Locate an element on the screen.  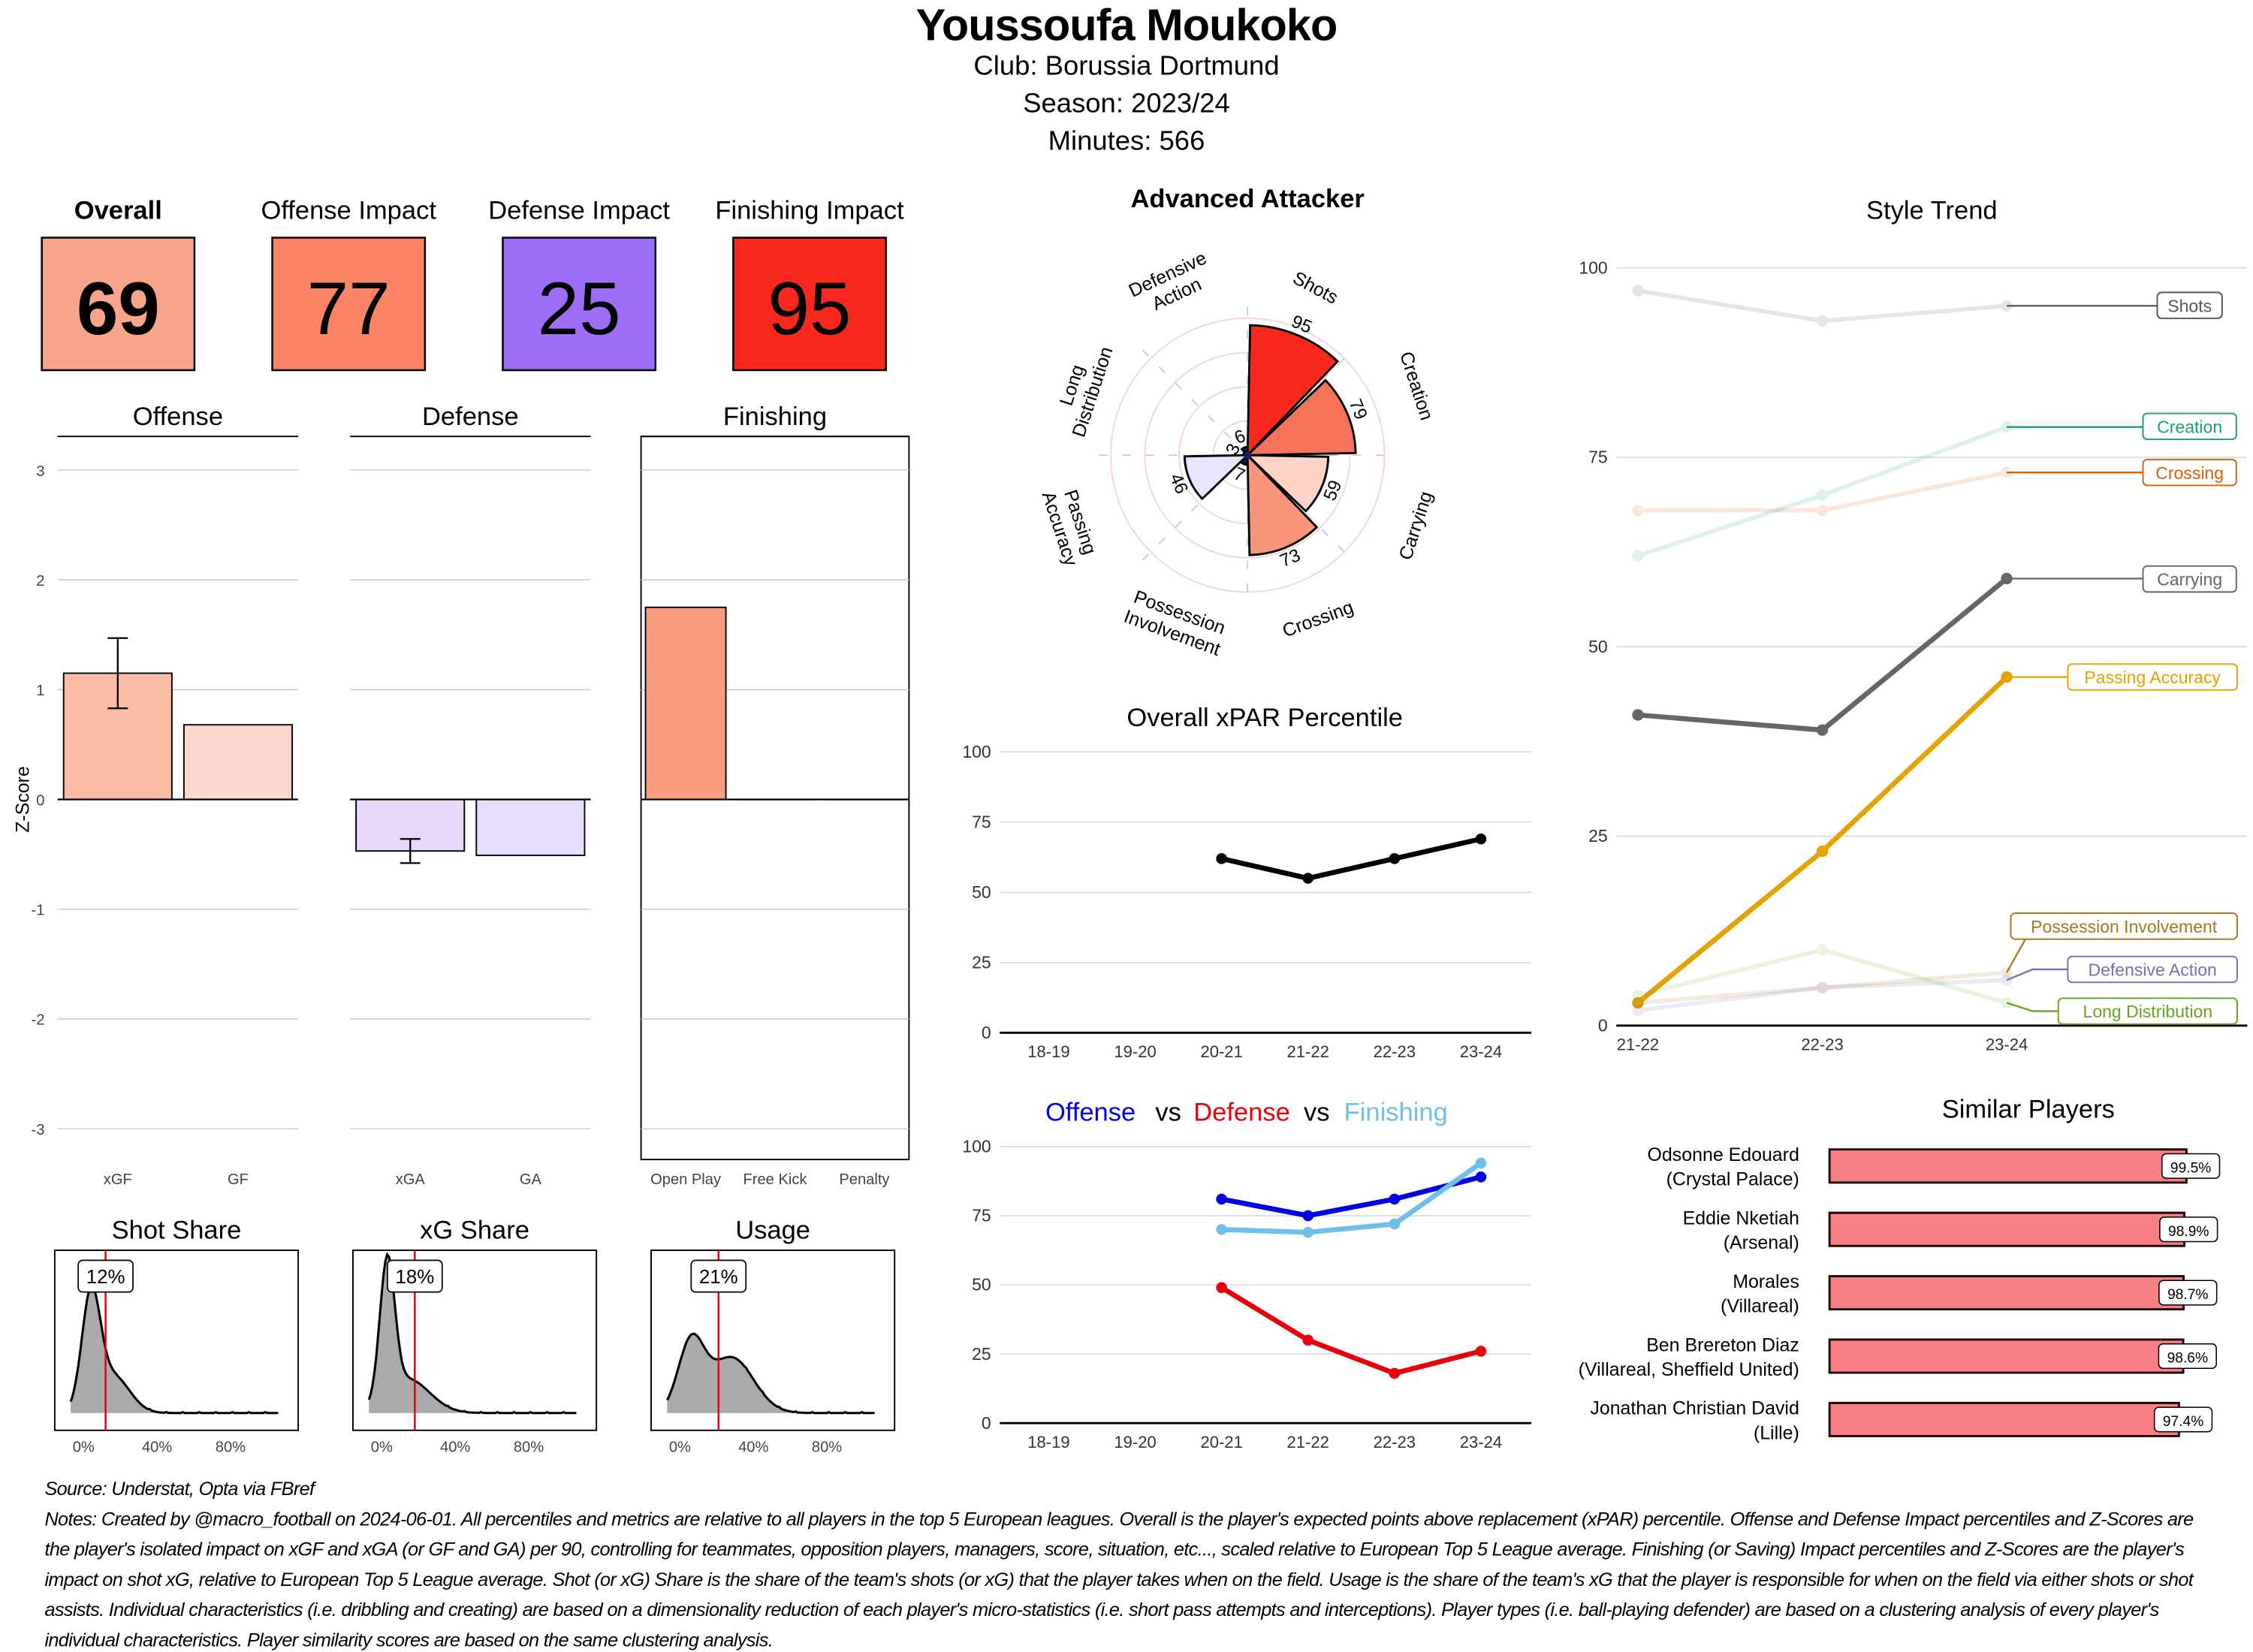
radar-ring is located at coordinates (1247, 455).